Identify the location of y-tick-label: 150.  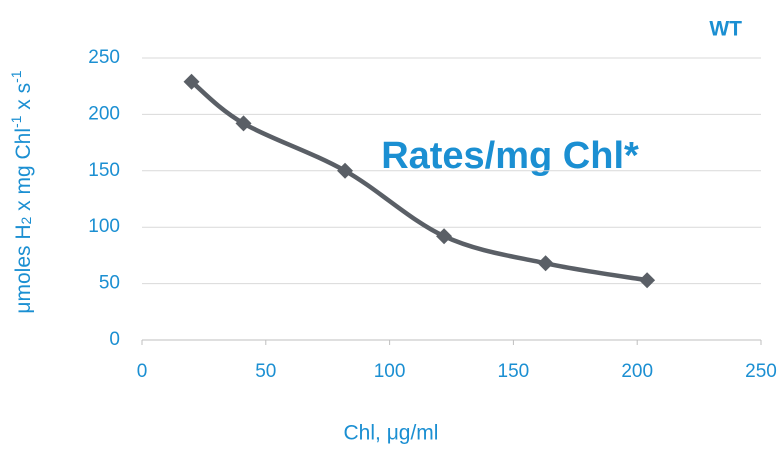
(104, 170).